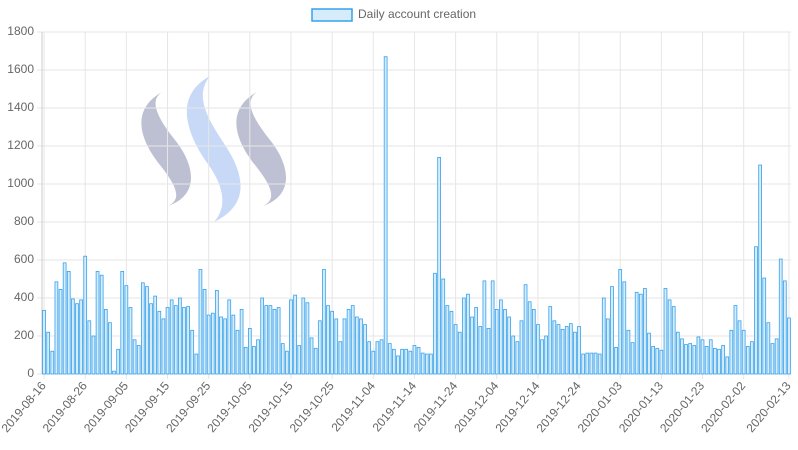 This screenshot has width=798, height=450. What do you see at coordinates (214, 149) in the screenshot?
I see `steem-logo-watermark` at bounding box center [214, 149].